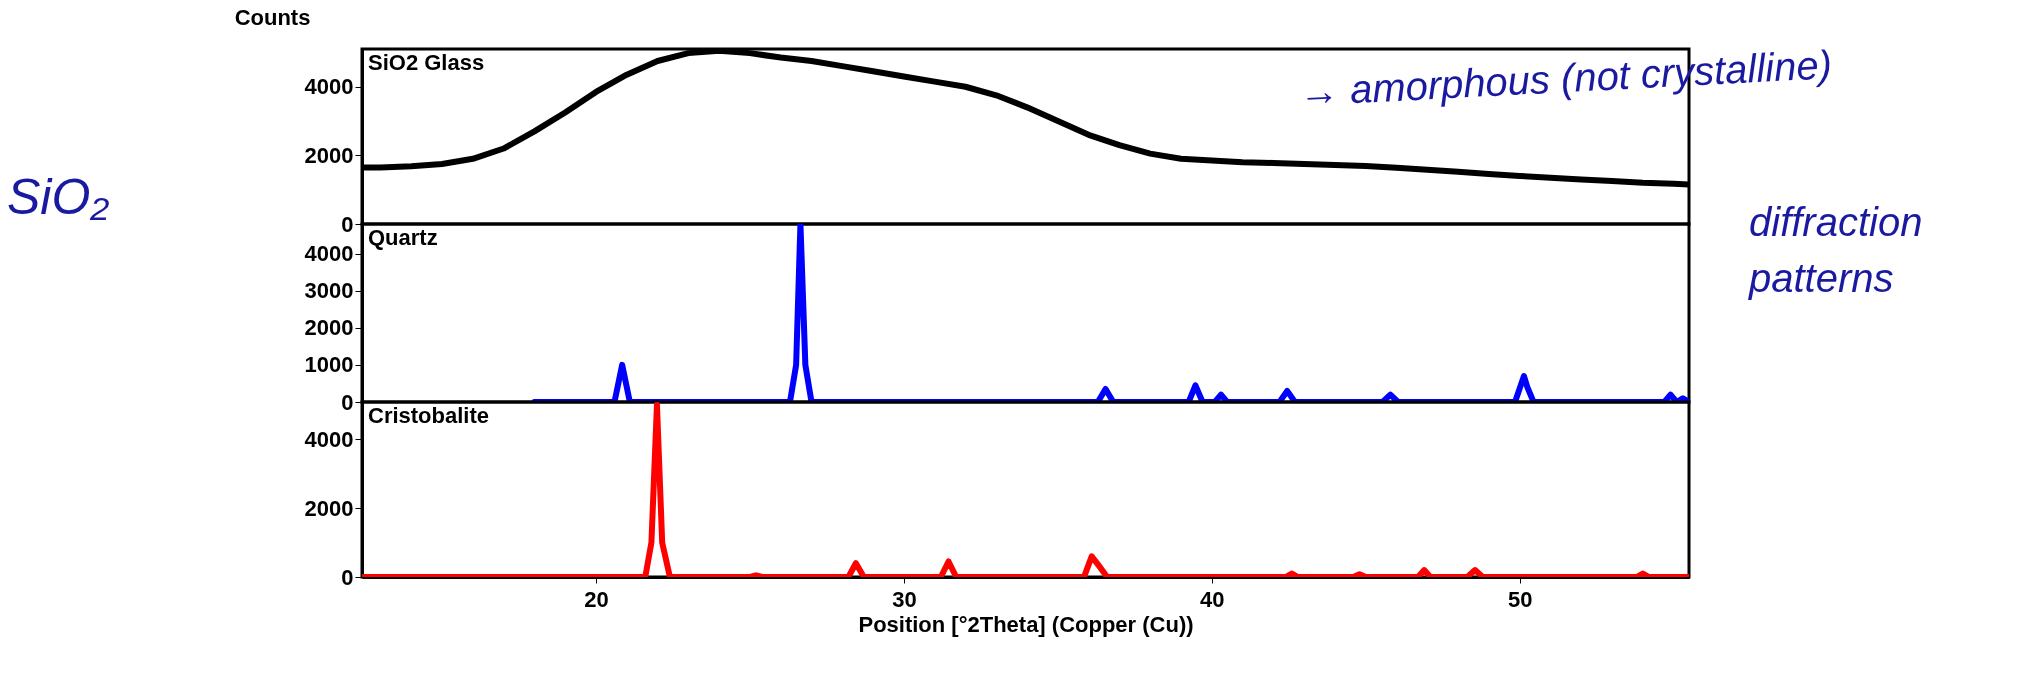 The image size is (2019, 674). What do you see at coordinates (272, 17) in the screenshot?
I see `y-axis-title: Counts` at bounding box center [272, 17].